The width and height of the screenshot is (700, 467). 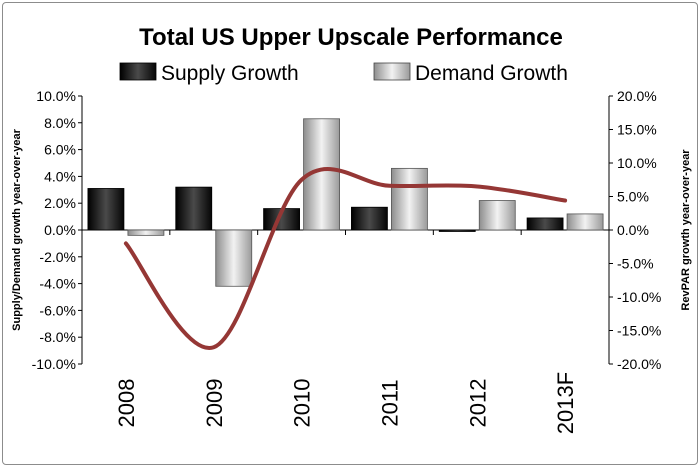 What do you see at coordinates (477, 403) in the screenshot?
I see `category-label: 2012` at bounding box center [477, 403].